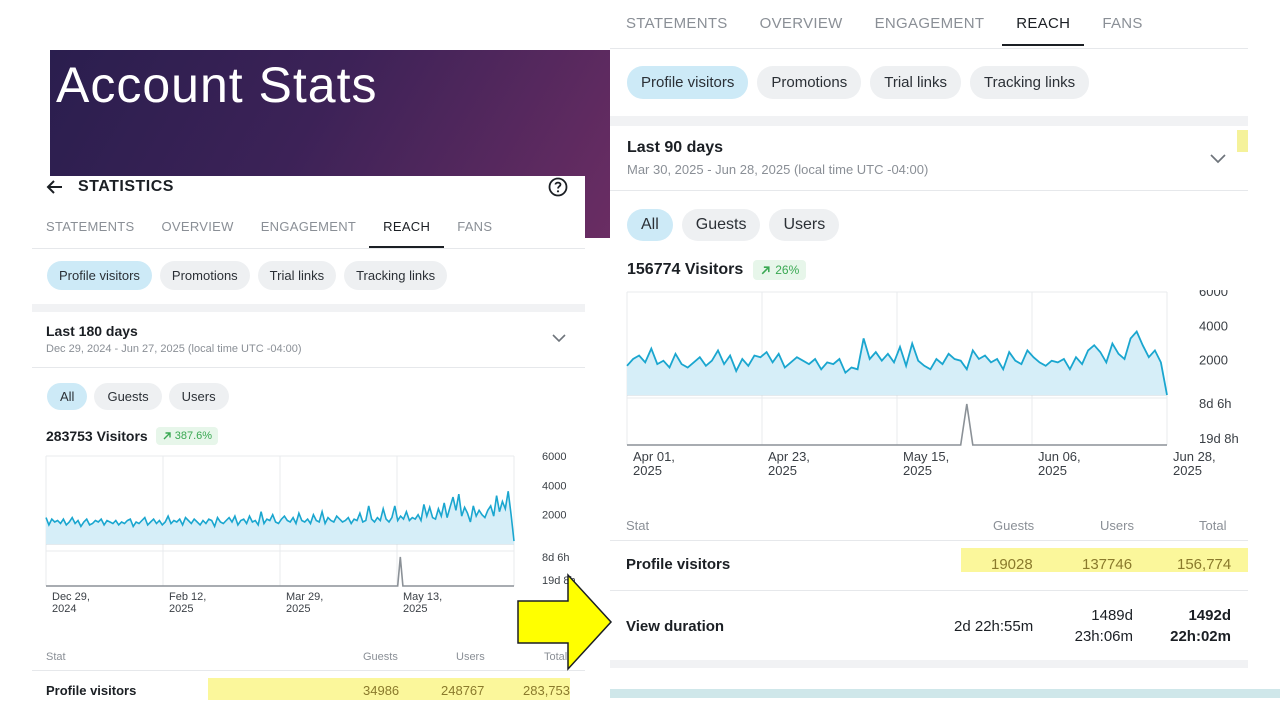  I want to click on visitors-line, so click(280, 516).